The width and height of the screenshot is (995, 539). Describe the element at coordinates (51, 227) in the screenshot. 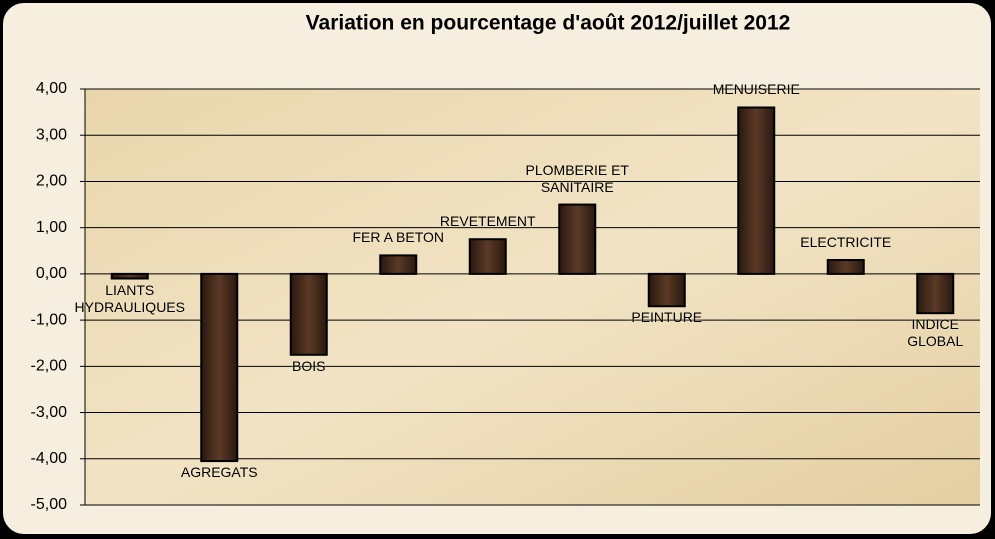

I see `y-tick-label: 1,00` at that location.